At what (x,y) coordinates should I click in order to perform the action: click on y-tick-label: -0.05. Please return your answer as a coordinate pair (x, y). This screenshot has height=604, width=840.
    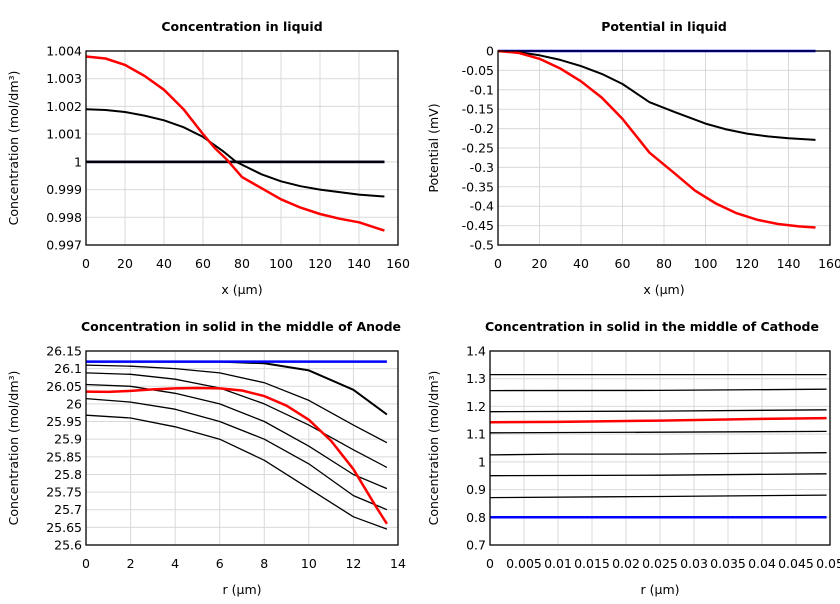
    Looking at the image, I should click on (478, 70).